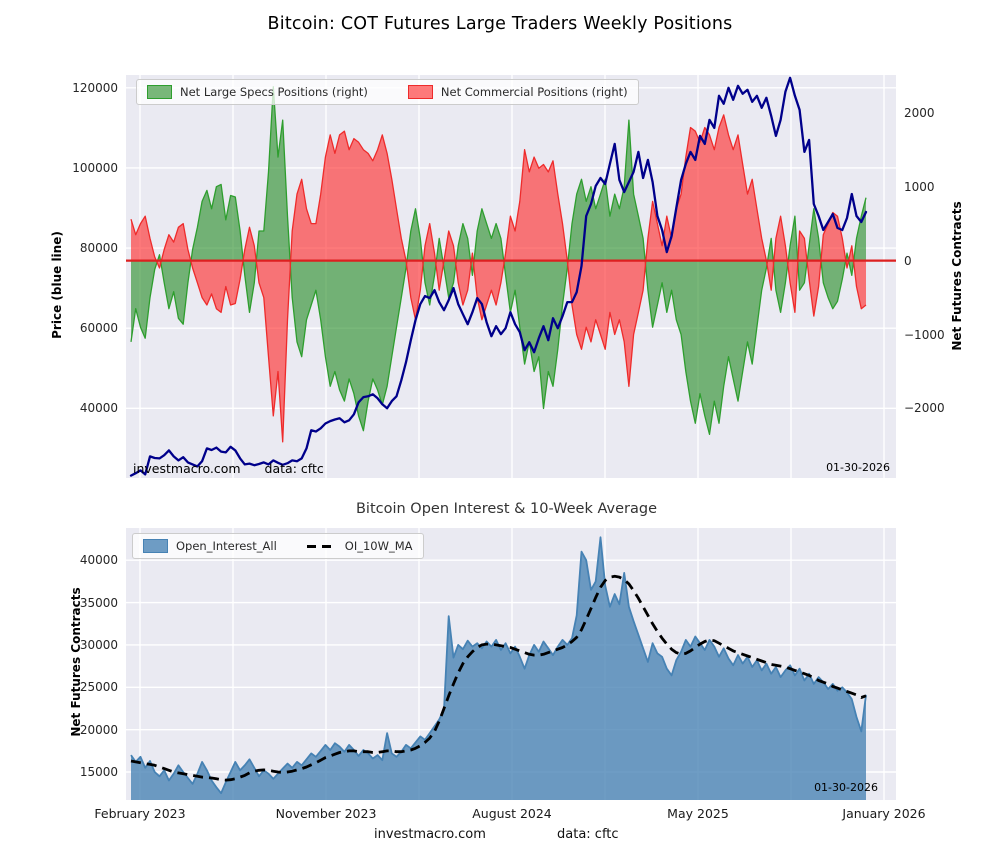  What do you see at coordinates (506, 509) in the screenshot?
I see `bottom-chart-title: Bitcoin Open Interest & 10-Week Average` at bounding box center [506, 509].